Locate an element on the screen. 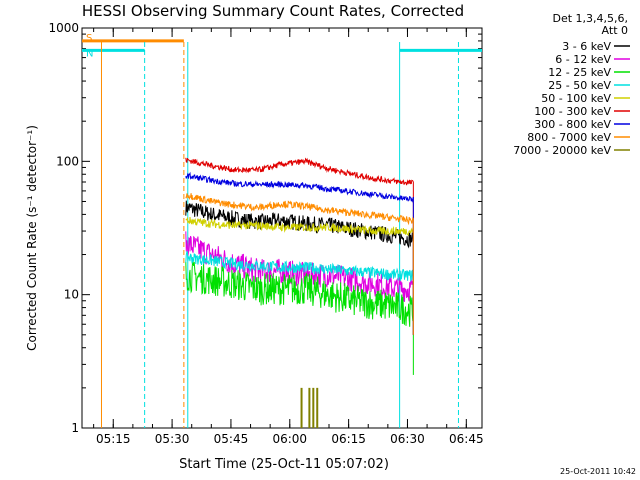  x-axis-label: Start Time (25-Oct-11 05:07:02) is located at coordinates (284, 464).